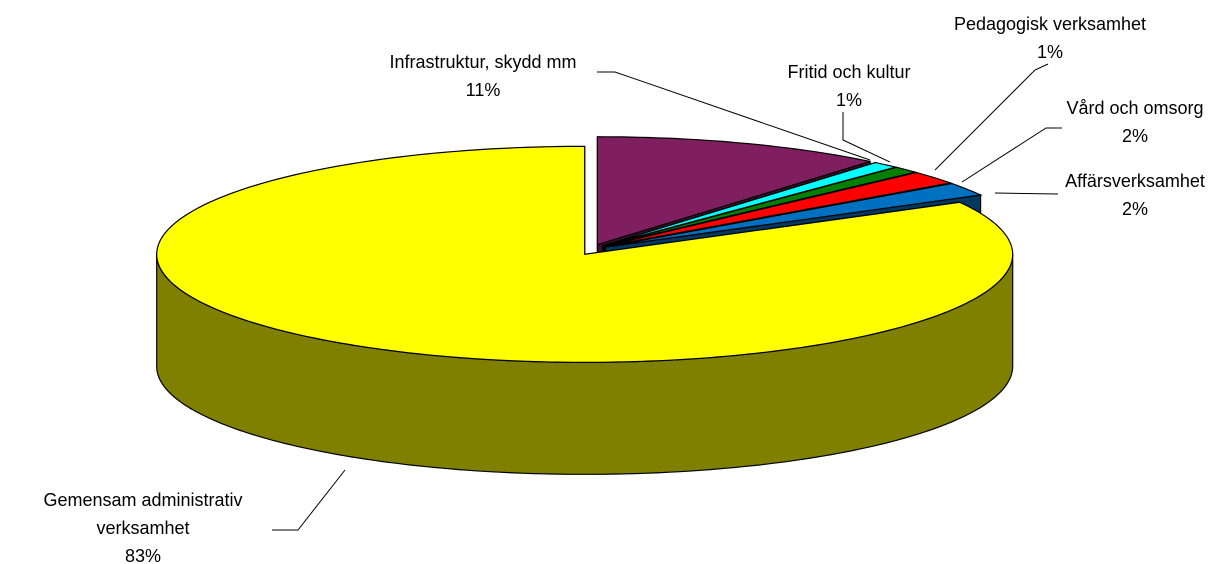  Describe the element at coordinates (1135, 108) in the screenshot. I see `slice-name: Vård och omsorg` at that location.